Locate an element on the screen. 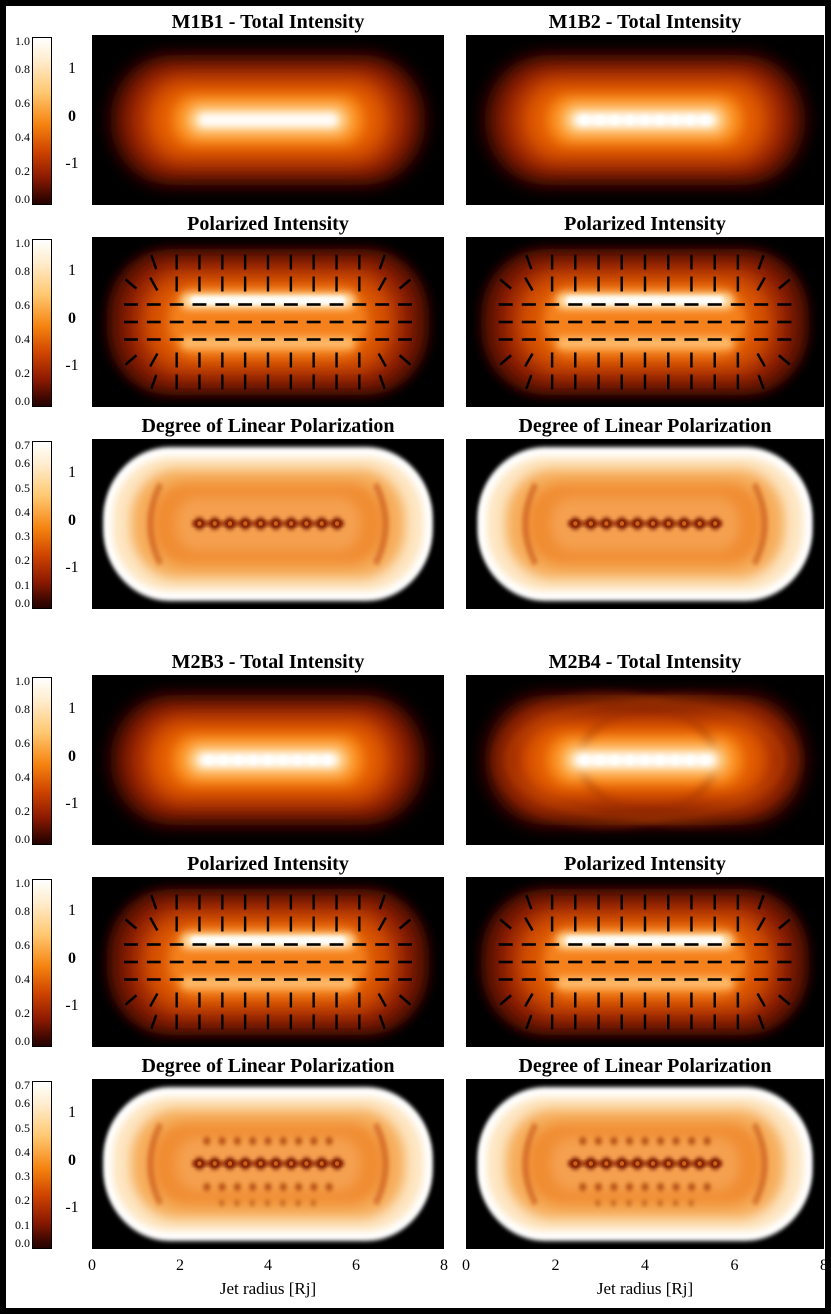 Image resolution: width=831 pixels, height=1314 pixels. panel-polarized-right is located at coordinates (645, 322).